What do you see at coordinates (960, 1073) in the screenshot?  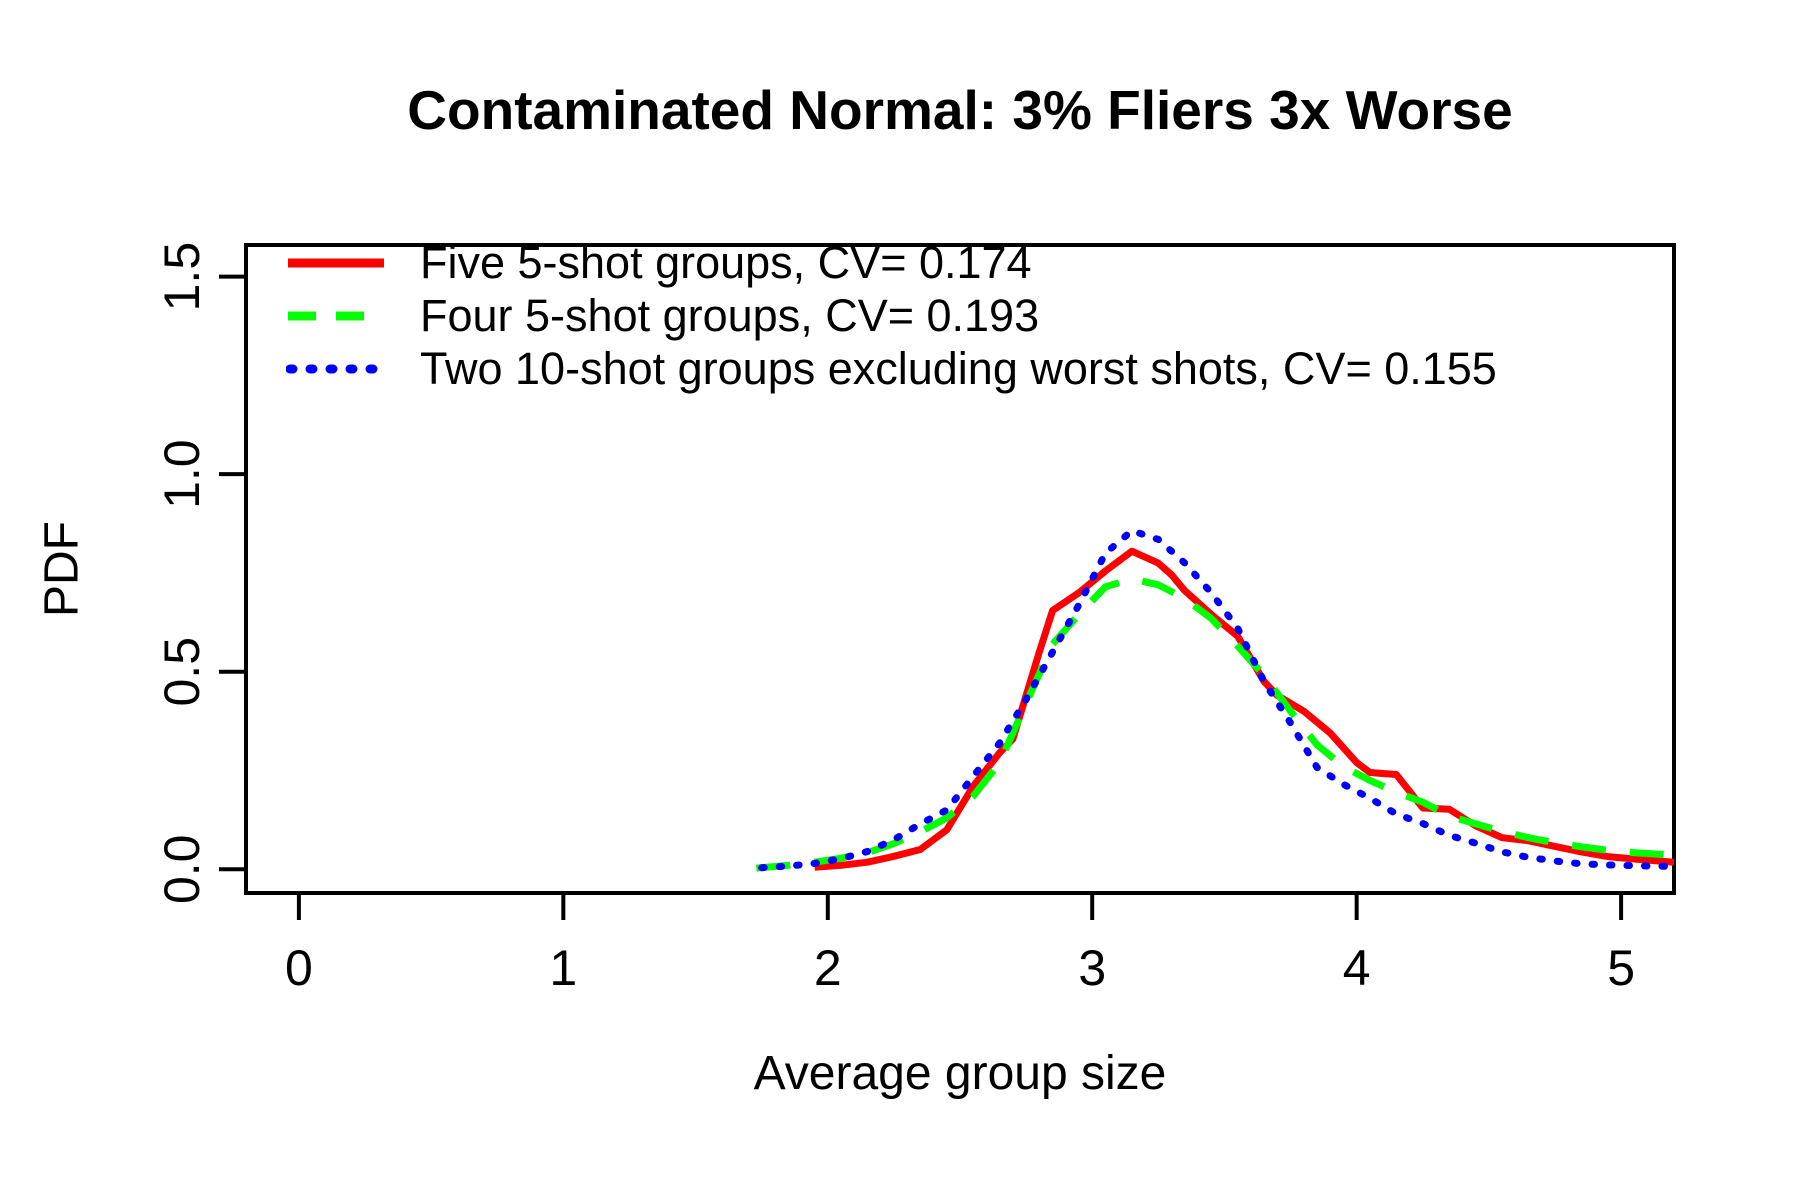 I see `x-axis-title: Average group size` at bounding box center [960, 1073].